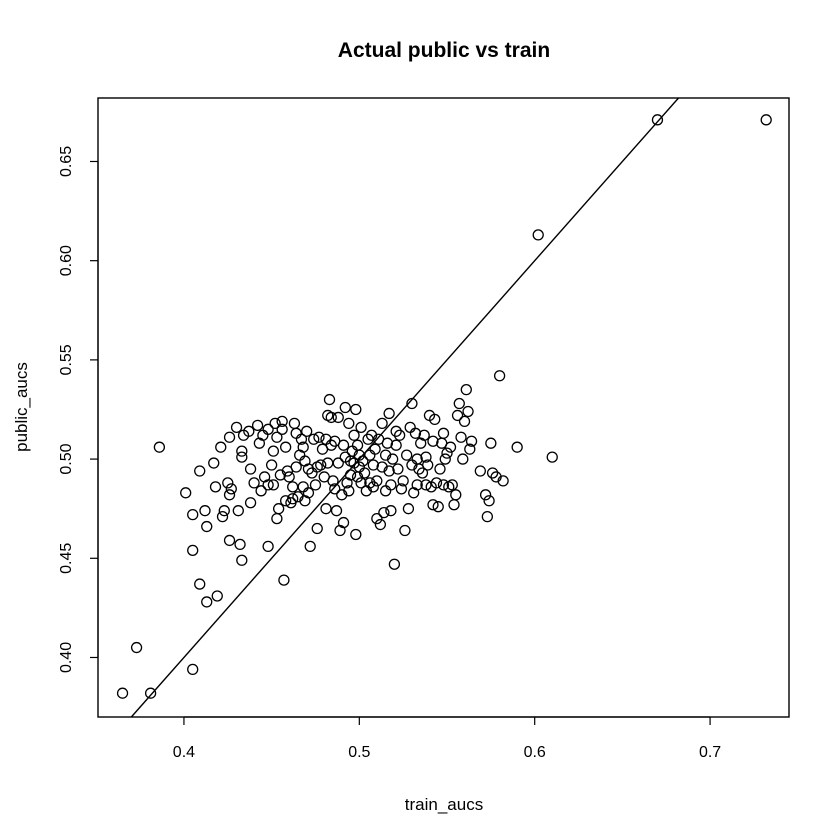 This screenshot has width=840, height=840. I want to click on x-tick-label: 0.6, so click(535, 752).